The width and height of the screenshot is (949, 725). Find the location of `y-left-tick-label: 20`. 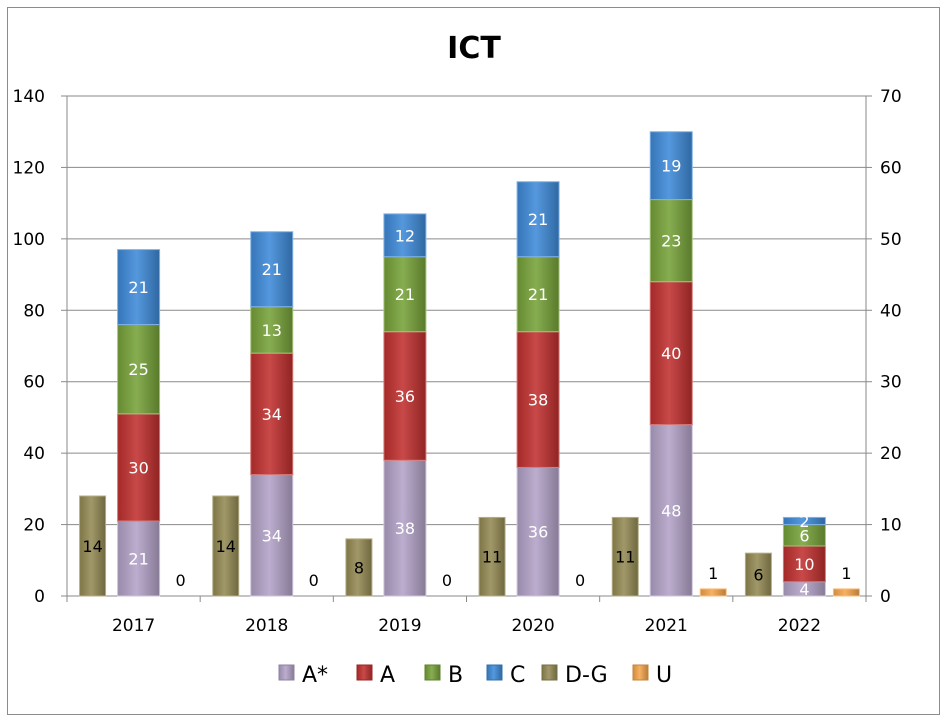

y-left-tick-label: 20 is located at coordinates (34, 526).